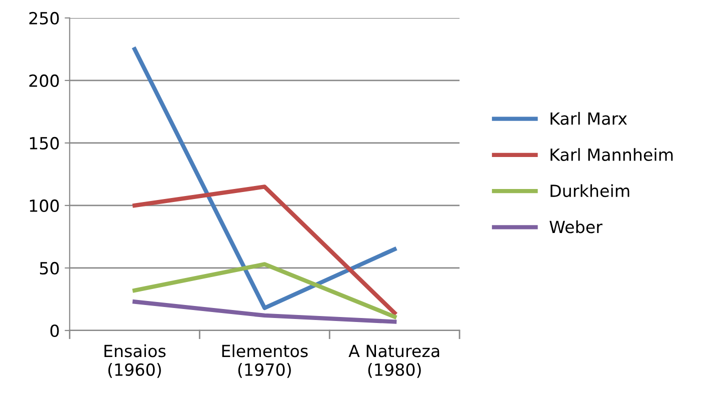 This screenshot has width=718, height=408. What do you see at coordinates (49, 268) in the screenshot?
I see `y-tick-label: 50` at bounding box center [49, 268].